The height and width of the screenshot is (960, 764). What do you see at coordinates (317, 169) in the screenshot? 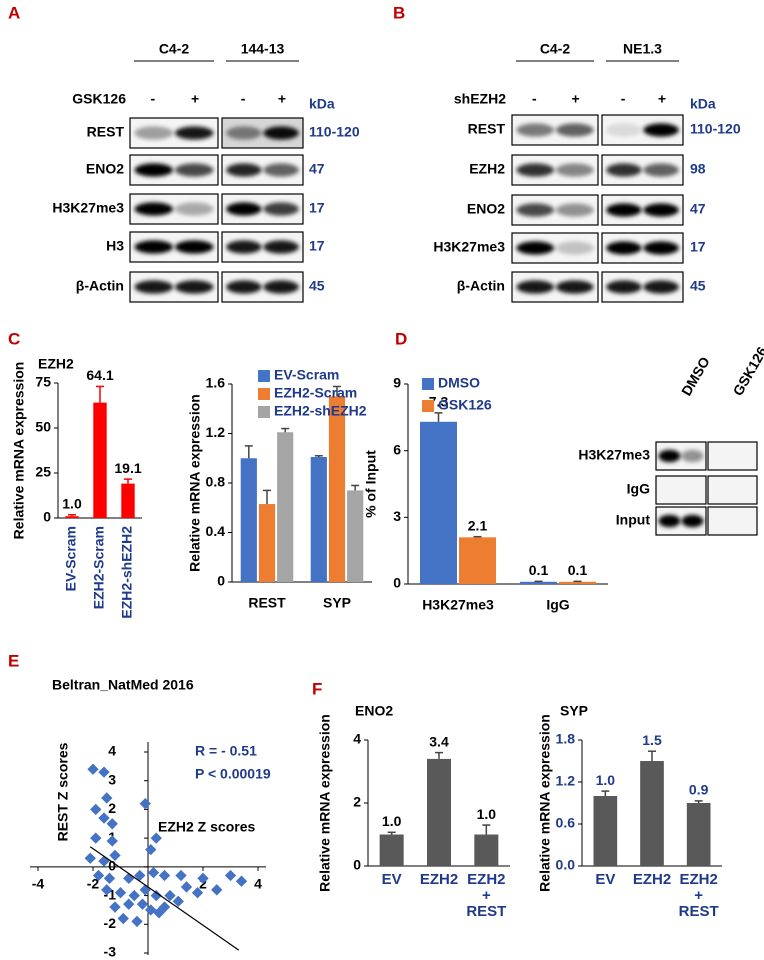
I see `kda-label: 47` at bounding box center [317, 169].